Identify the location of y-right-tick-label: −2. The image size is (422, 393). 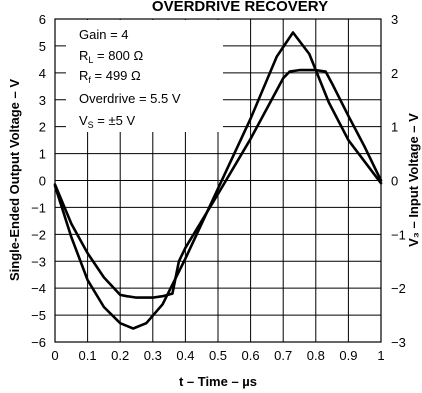
(398, 288).